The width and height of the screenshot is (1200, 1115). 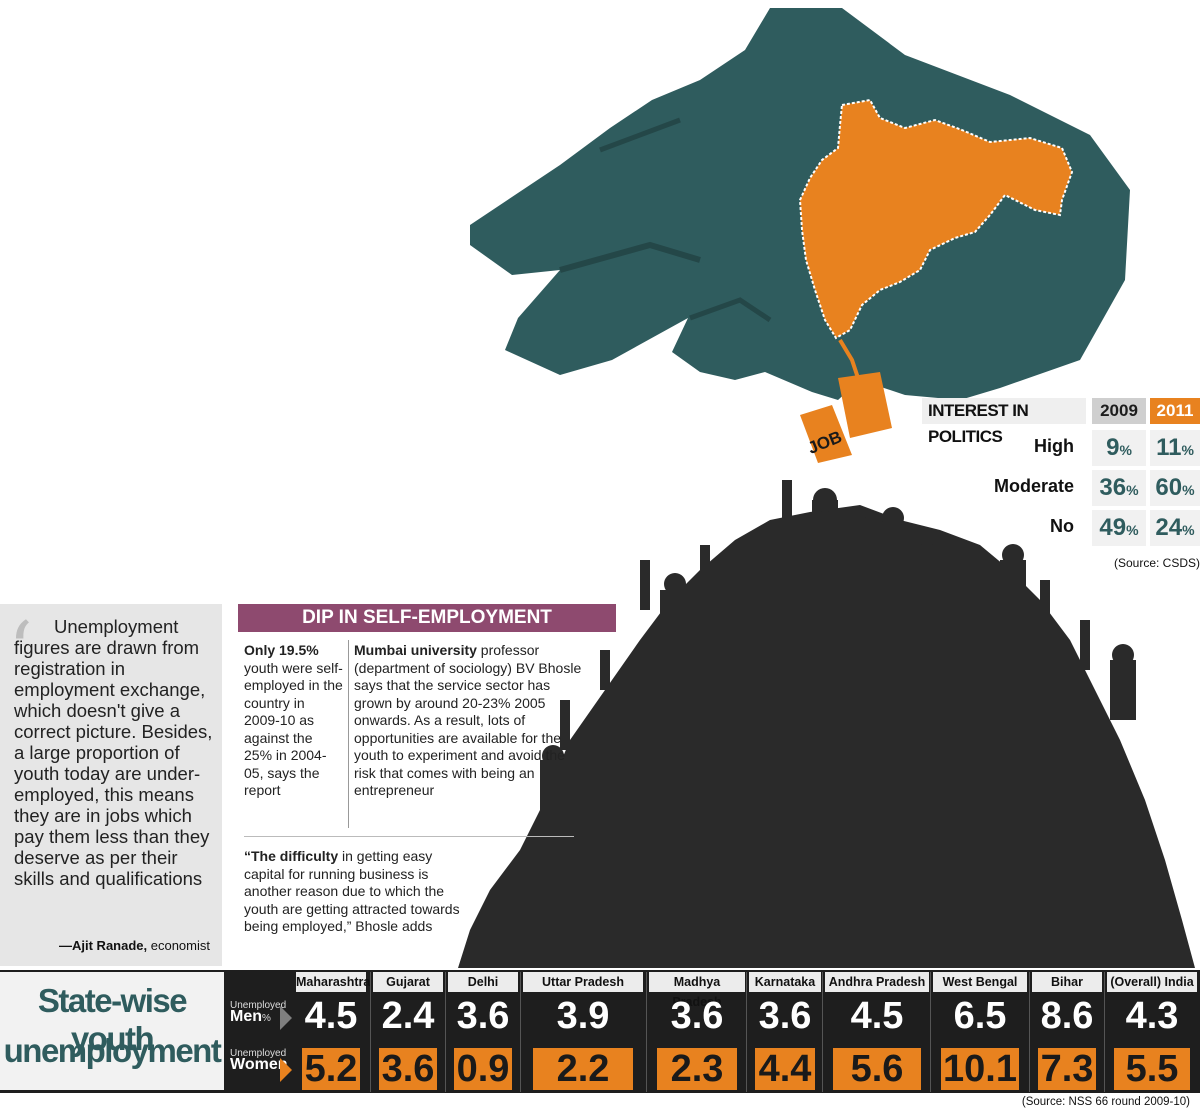 I want to click on state-column: Delhi 3.6 0.9, so click(x=483, y=1032).